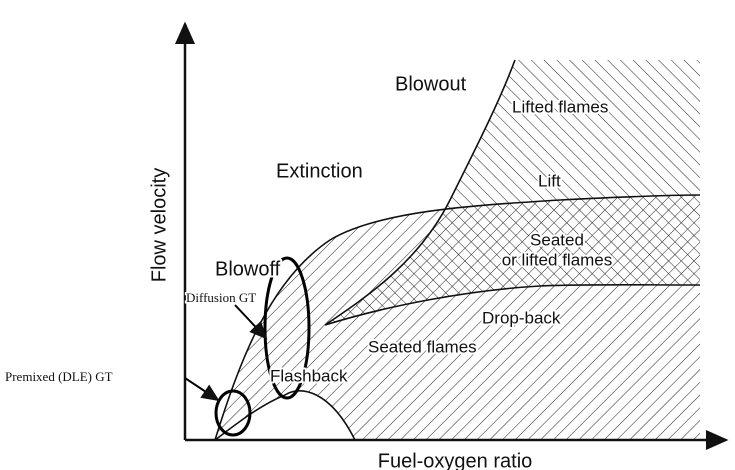  What do you see at coordinates (557, 239) in the screenshot?
I see `region-label: Seated` at bounding box center [557, 239].